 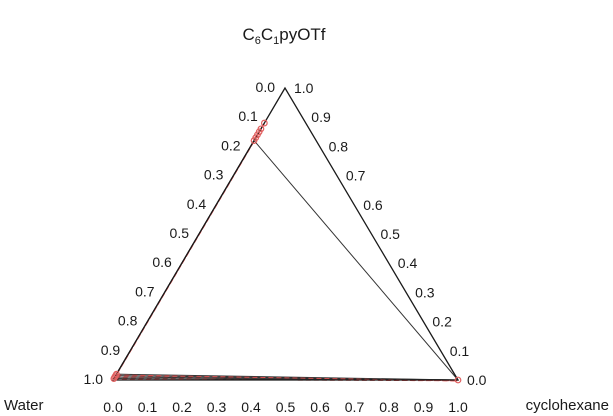 I want to click on left-tick-label: 1.0, so click(x=94, y=379).